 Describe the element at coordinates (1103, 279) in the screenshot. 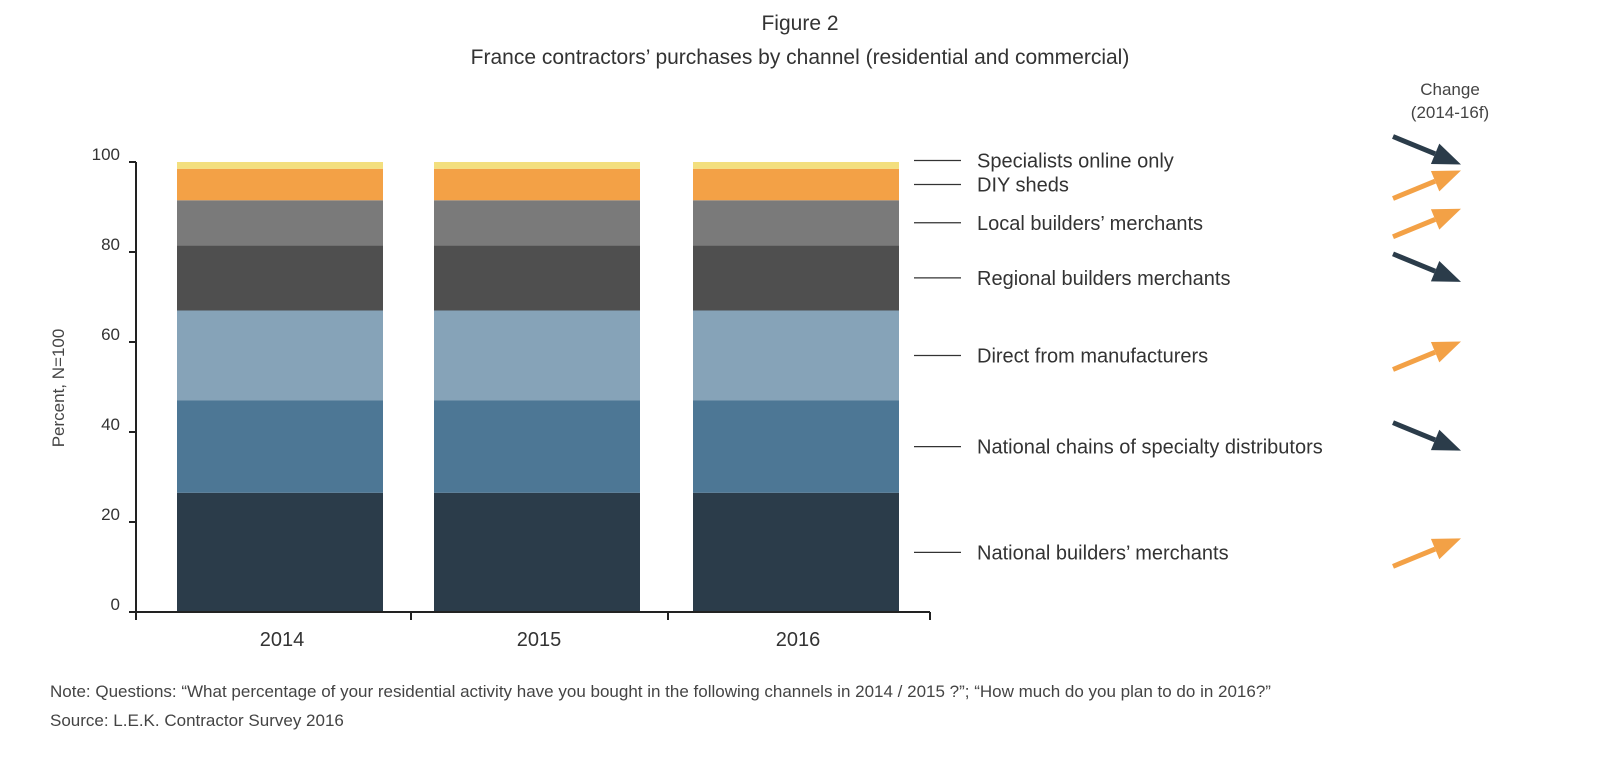

I see `legend-label-3: Regional builders merchants` at that location.